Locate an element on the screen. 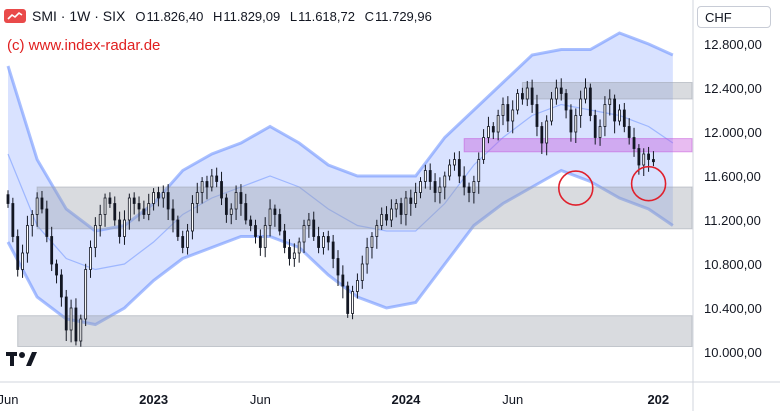 Image resolution: width=780 pixels, height=411 pixels. ohlc-close: 11.729,96 is located at coordinates (403, 16).